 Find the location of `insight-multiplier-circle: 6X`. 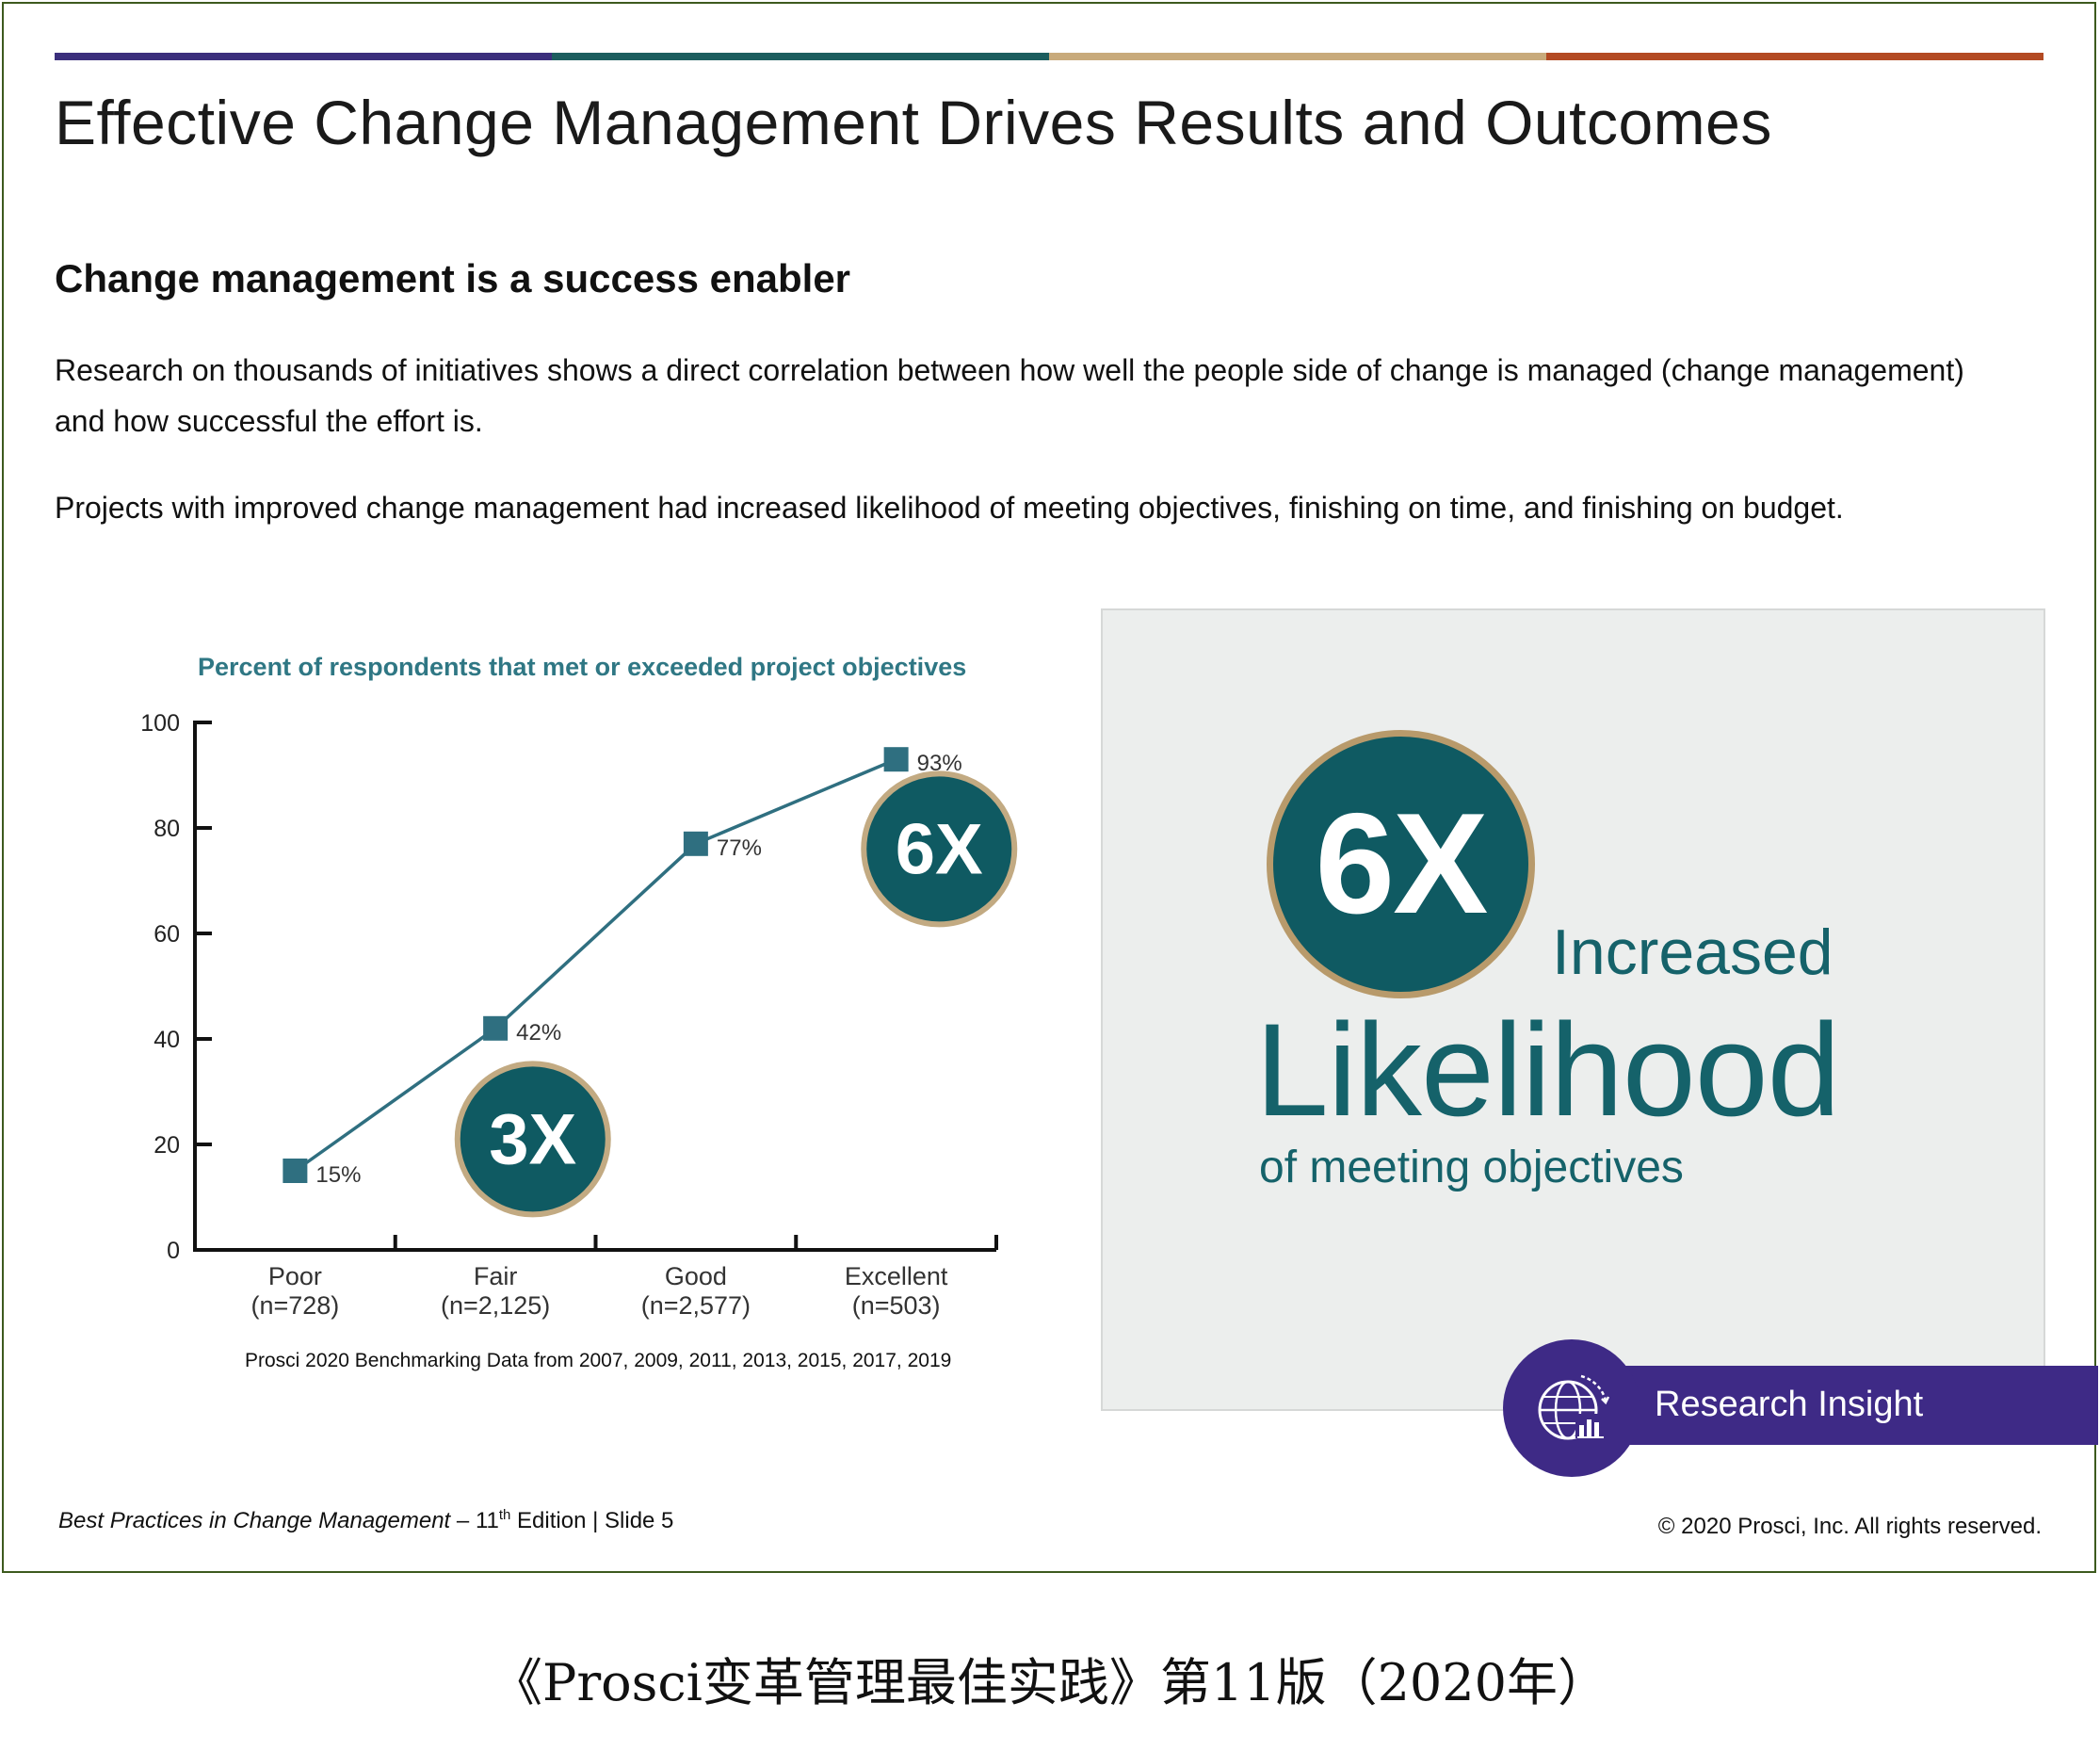

insight-multiplier-circle: 6X is located at coordinates (1401, 864).